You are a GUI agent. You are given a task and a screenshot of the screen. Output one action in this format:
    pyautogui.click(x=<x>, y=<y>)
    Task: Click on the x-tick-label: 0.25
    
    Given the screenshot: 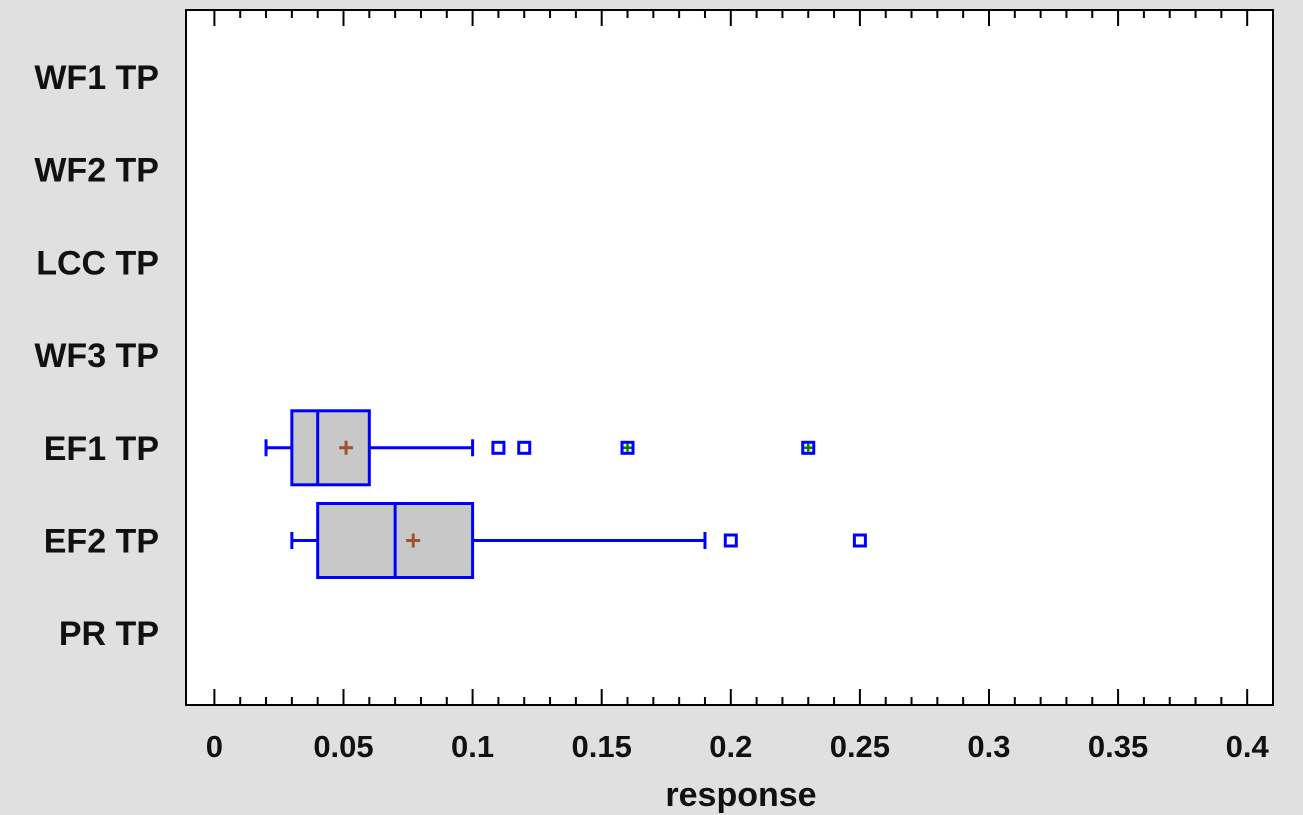 What is the action you would take?
    pyautogui.click(x=860, y=746)
    